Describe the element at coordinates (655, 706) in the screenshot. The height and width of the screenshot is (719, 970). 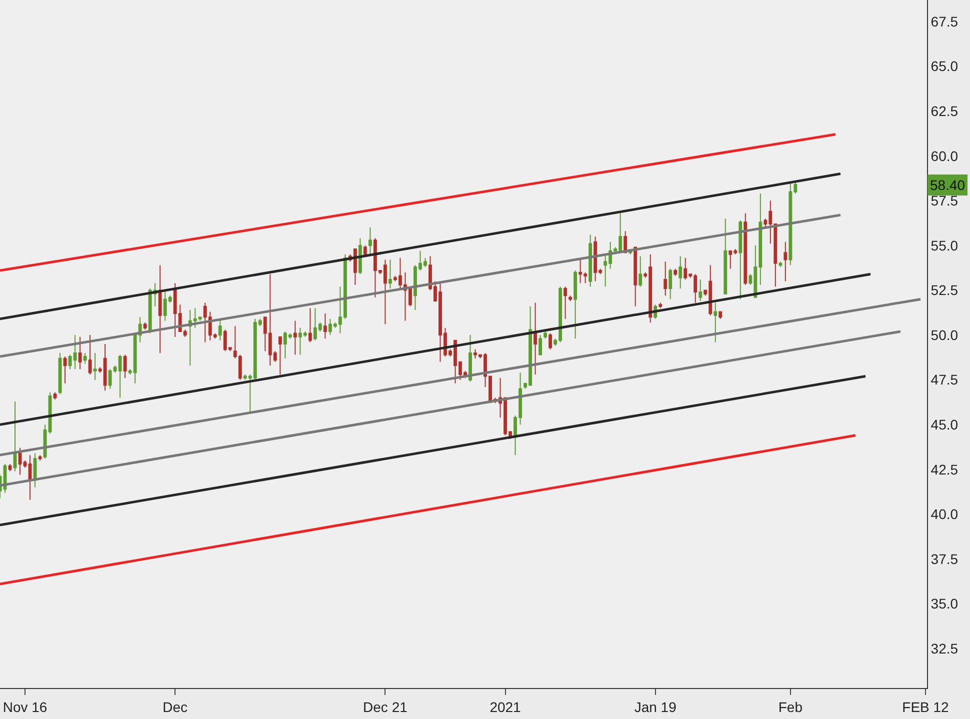
I see `x-tick-label: Jan 19` at that location.